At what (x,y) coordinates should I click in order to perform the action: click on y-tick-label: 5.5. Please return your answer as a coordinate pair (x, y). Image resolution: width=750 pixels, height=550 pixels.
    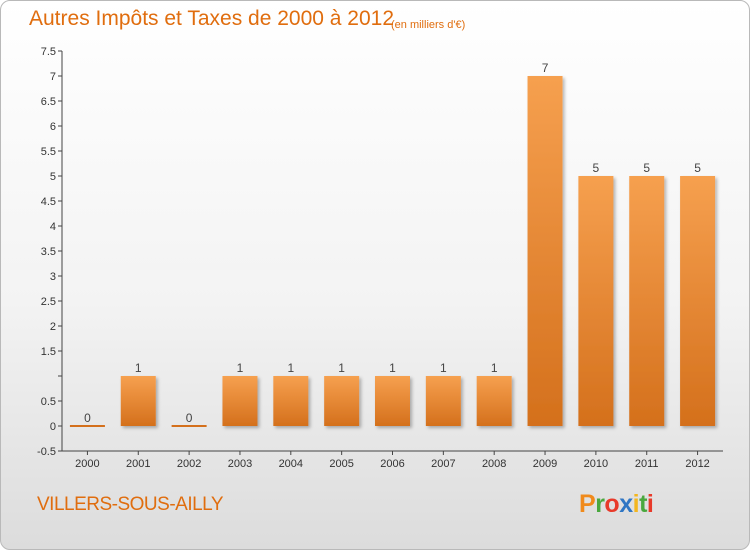
    Looking at the image, I should click on (48, 152).